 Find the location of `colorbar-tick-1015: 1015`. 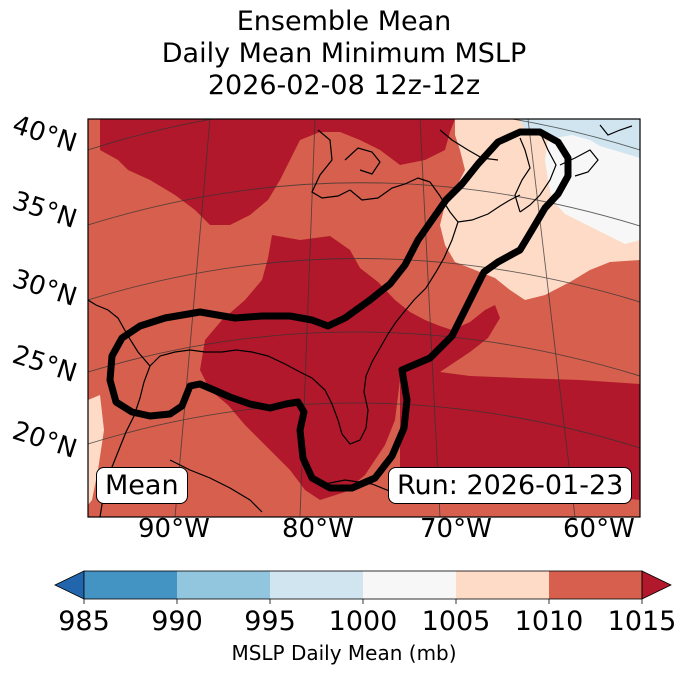

colorbar-tick-1015: 1015 is located at coordinates (642, 621).